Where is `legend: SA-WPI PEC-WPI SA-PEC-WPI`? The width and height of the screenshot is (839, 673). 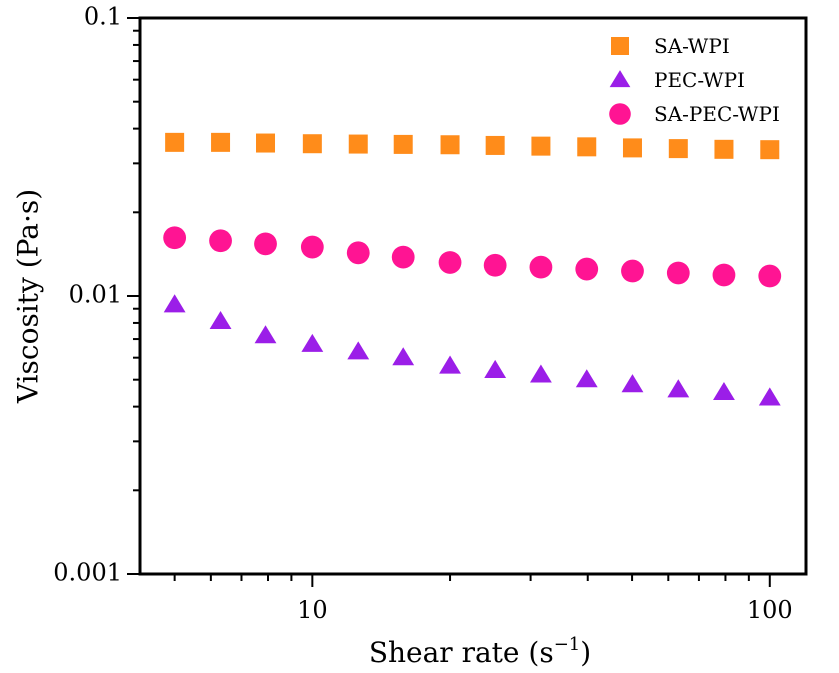
legend: SA-WPI PEC-WPI SA-PEC-WPI is located at coordinates (694, 80).